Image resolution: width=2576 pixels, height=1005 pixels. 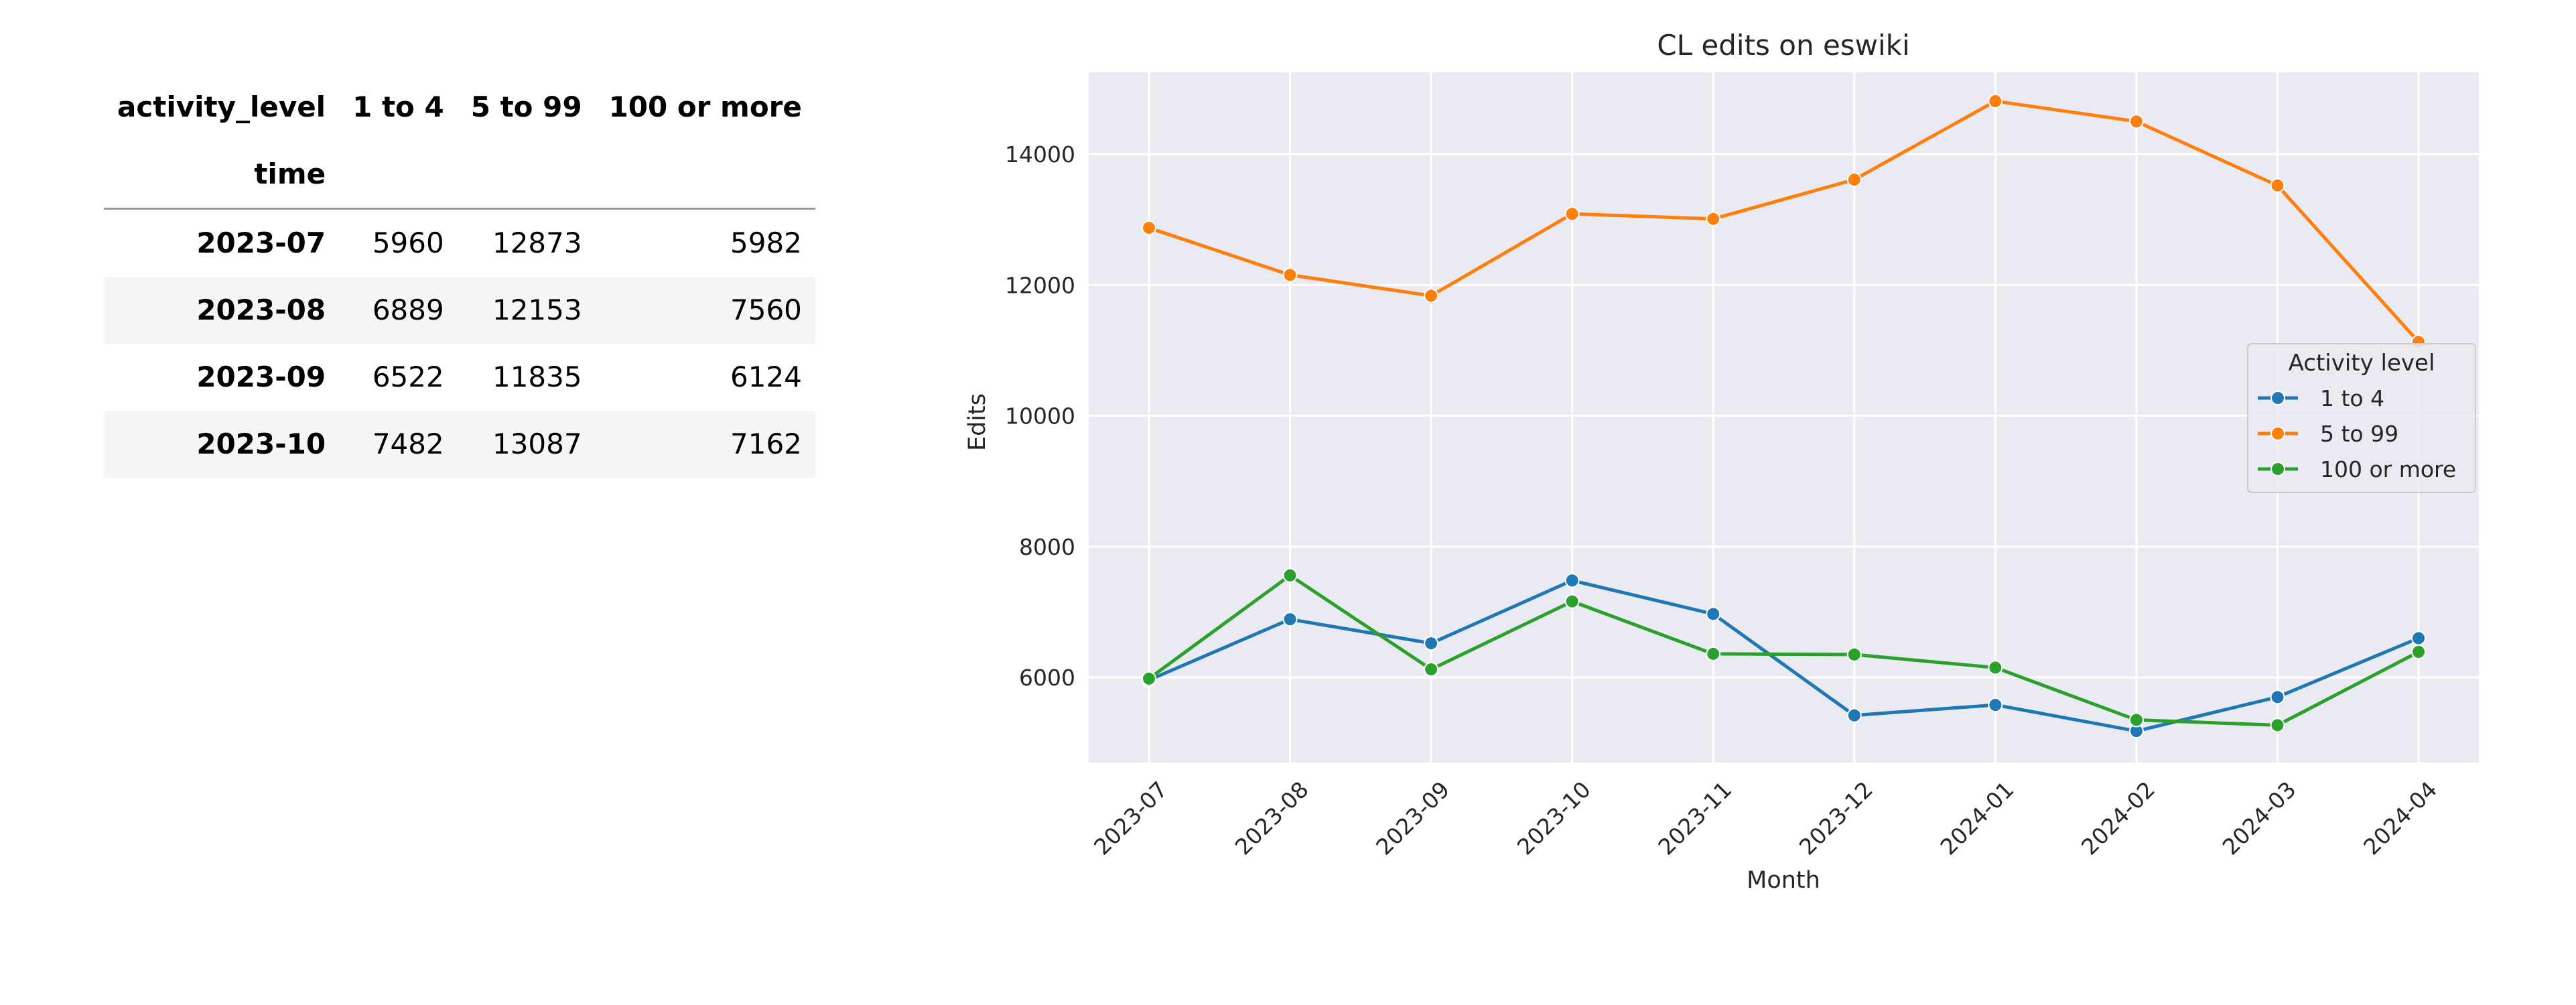 I want to click on y-tick-label: 14000, so click(x=1040, y=155).